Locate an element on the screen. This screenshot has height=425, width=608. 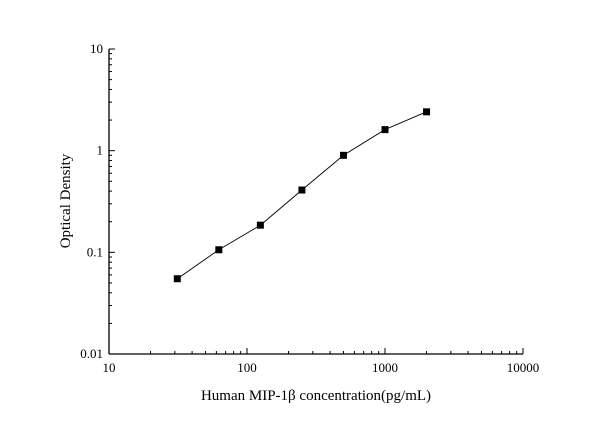
y-tick-label: 0.1 is located at coordinates (95, 251).